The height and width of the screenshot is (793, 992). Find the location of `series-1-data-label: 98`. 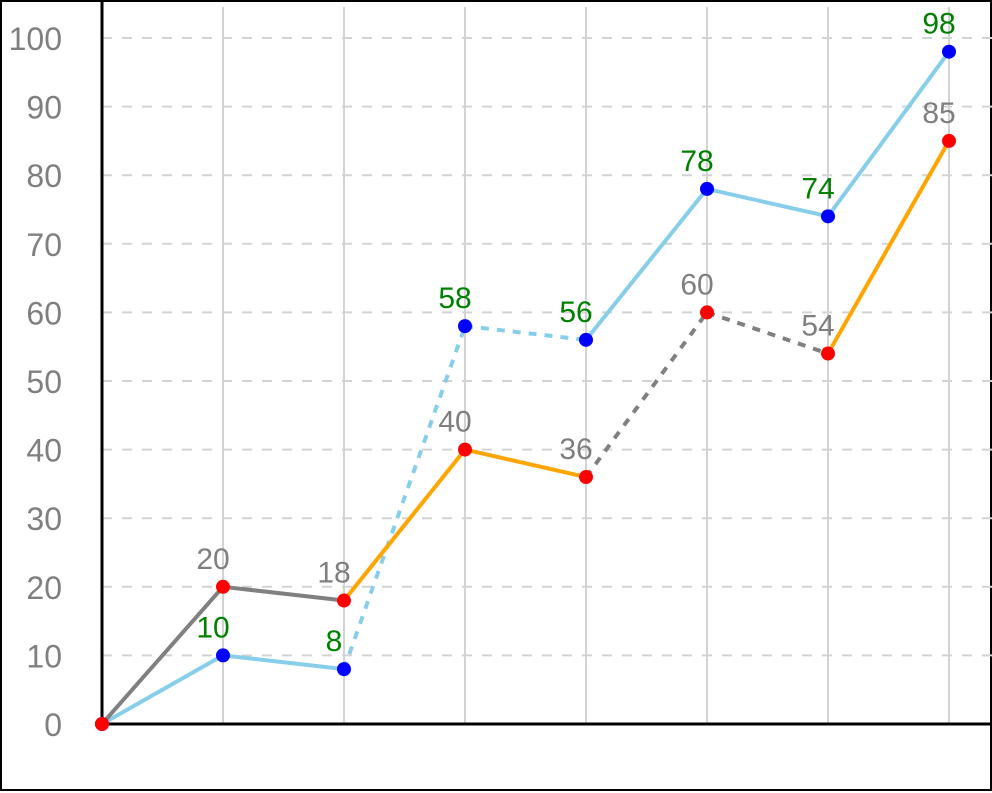

series-1-data-label: 98 is located at coordinates (938, 24).